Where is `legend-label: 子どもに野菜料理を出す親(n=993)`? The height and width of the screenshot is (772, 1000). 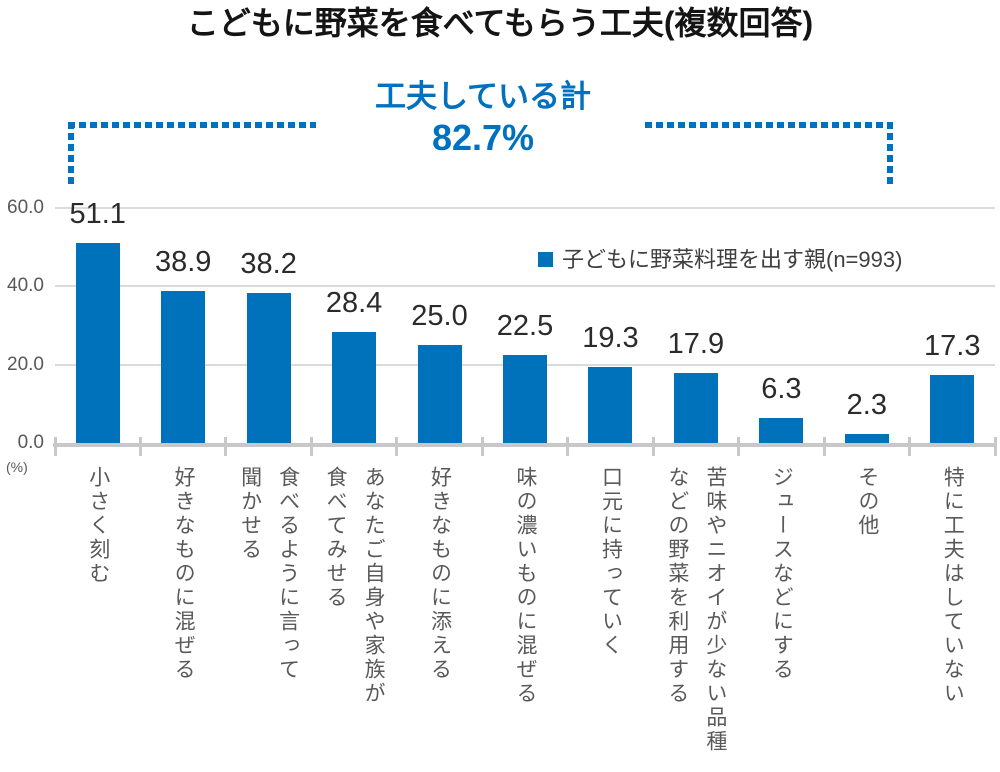
legend-label: 子どもに野菜料理を出す親(n=993) is located at coordinates (732, 259).